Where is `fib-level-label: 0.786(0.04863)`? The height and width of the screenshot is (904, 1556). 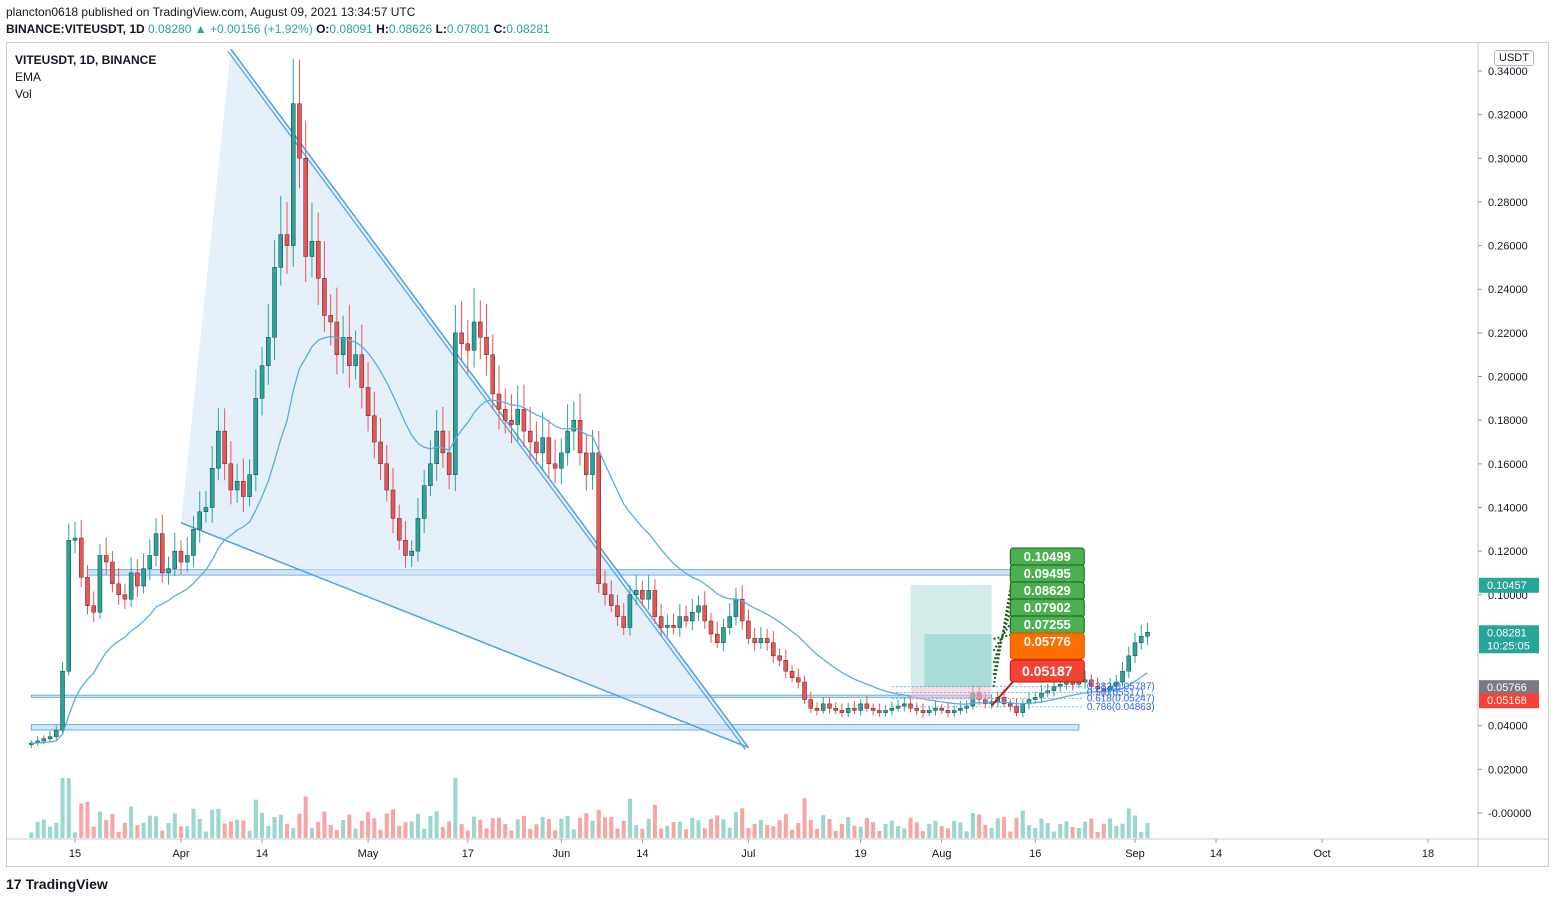
fib-level-label: 0.786(0.04863) is located at coordinates (1121, 707).